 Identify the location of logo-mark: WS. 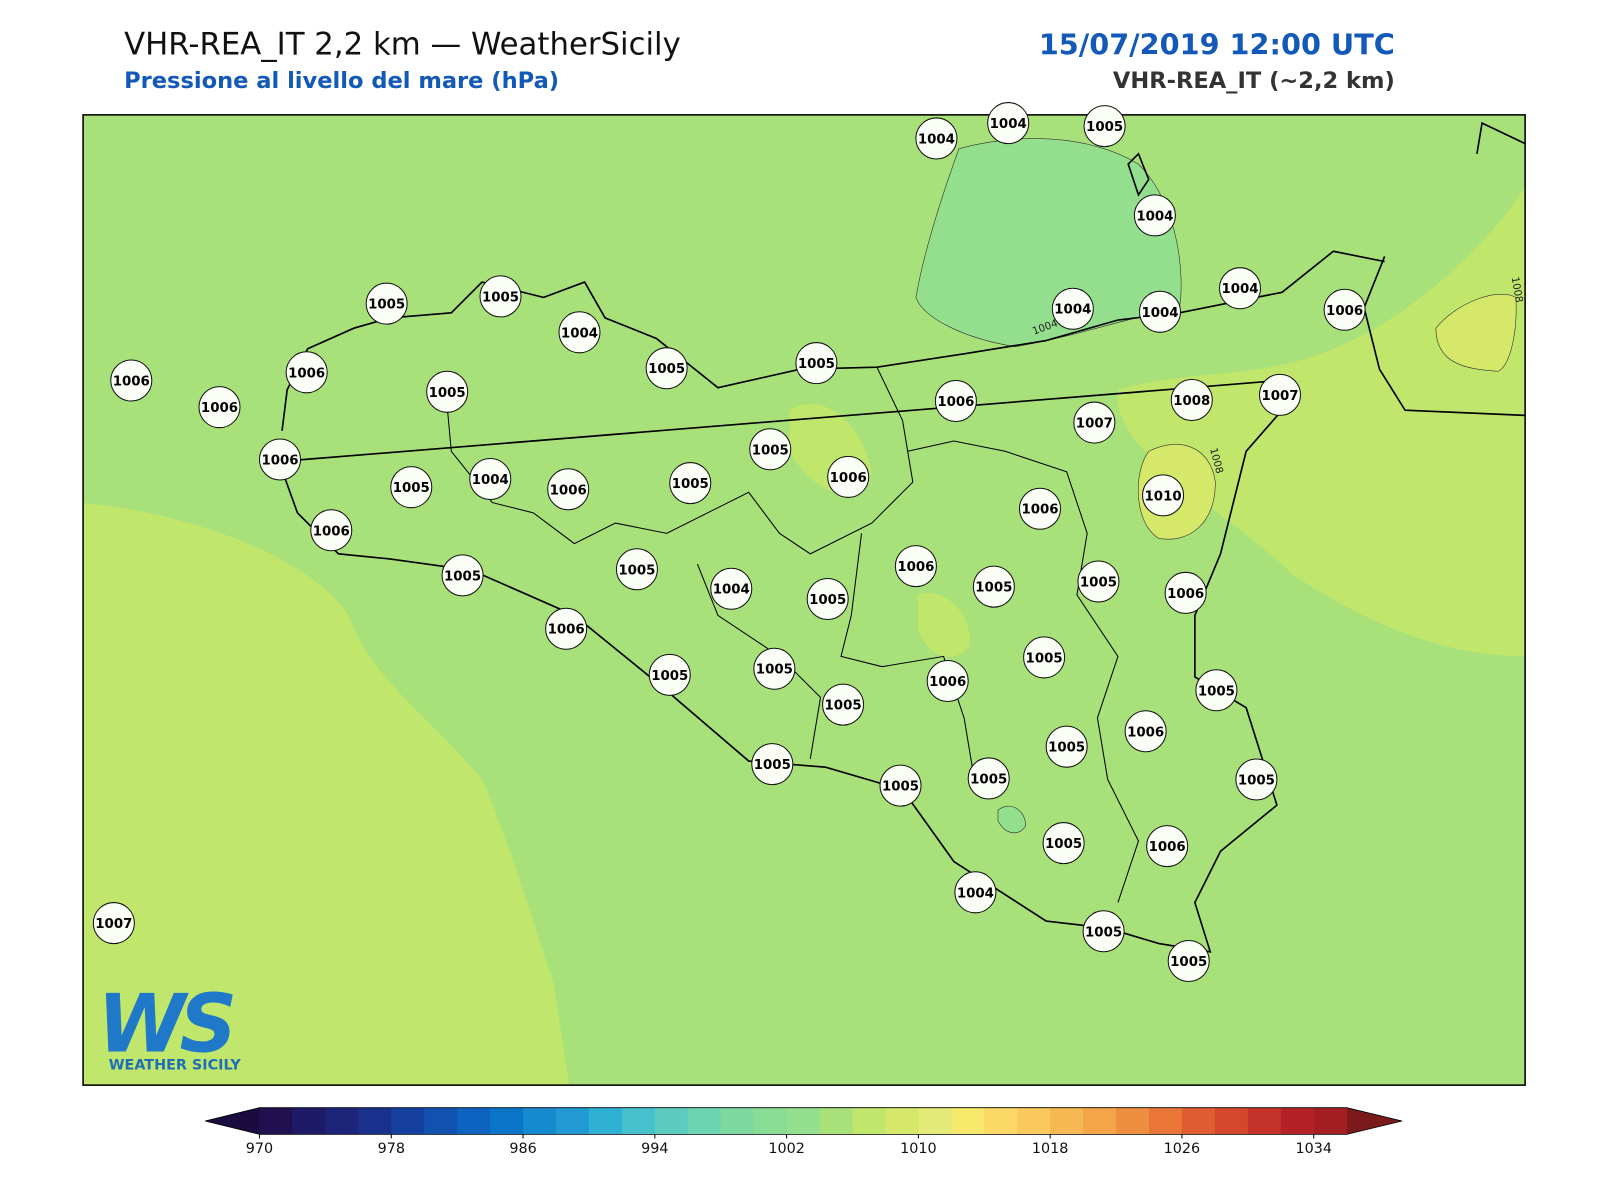
(165, 1023).